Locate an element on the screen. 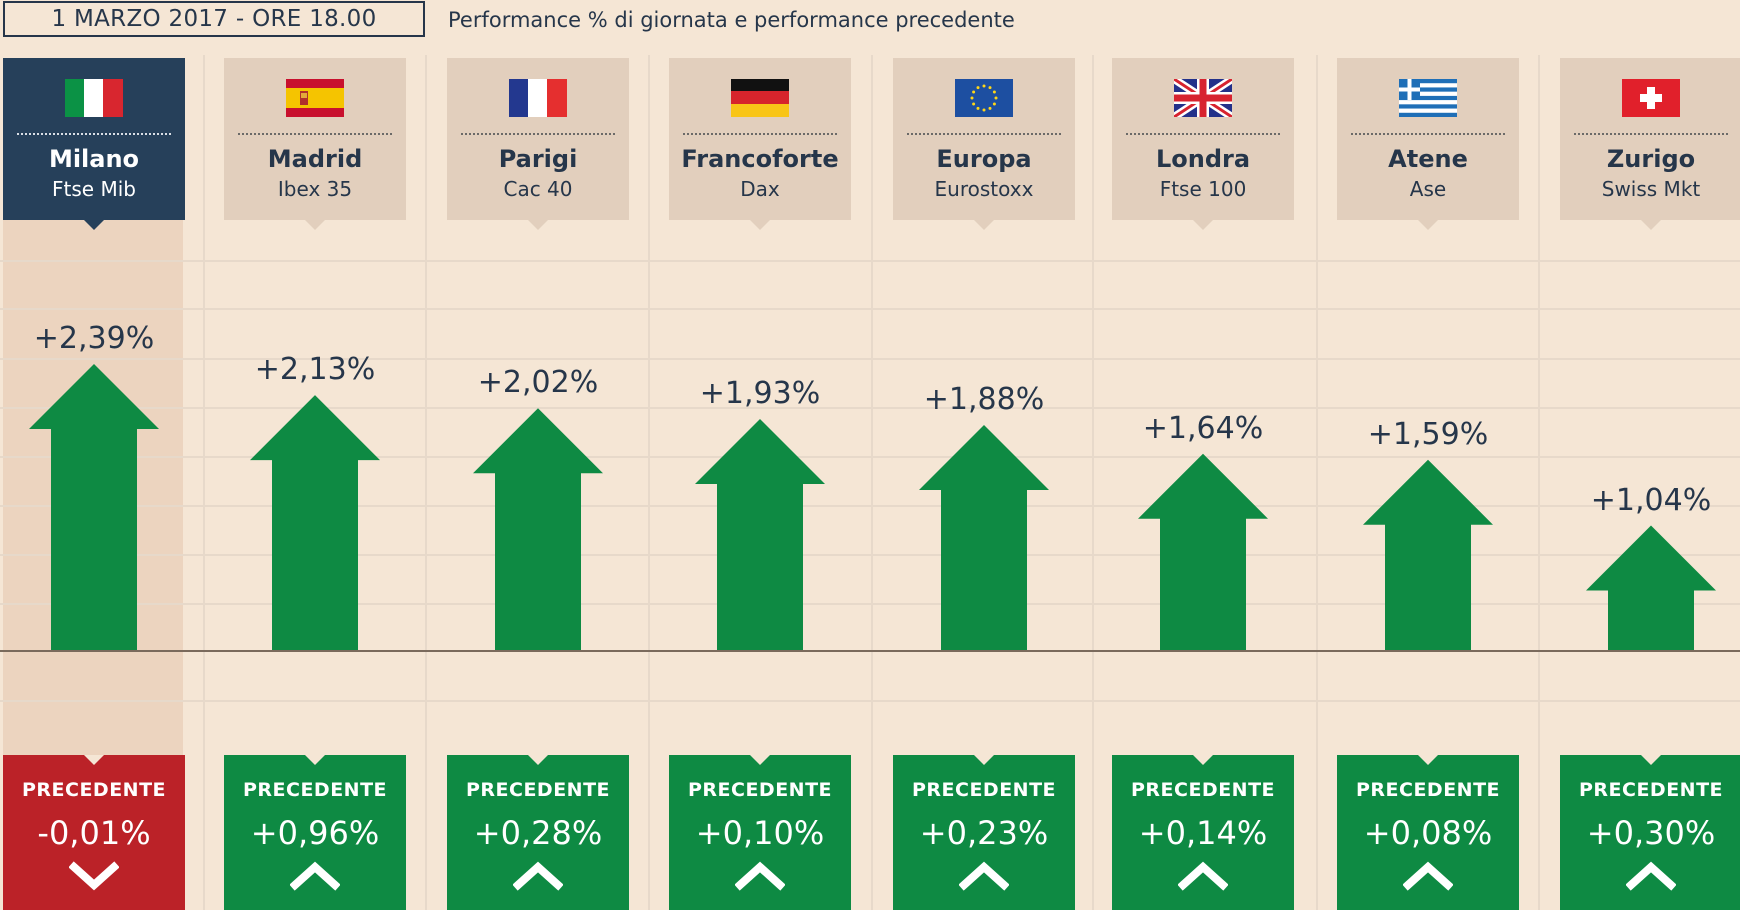 This screenshot has height=910, width=1740. market-index: Ftse Mib is located at coordinates (94, 189).